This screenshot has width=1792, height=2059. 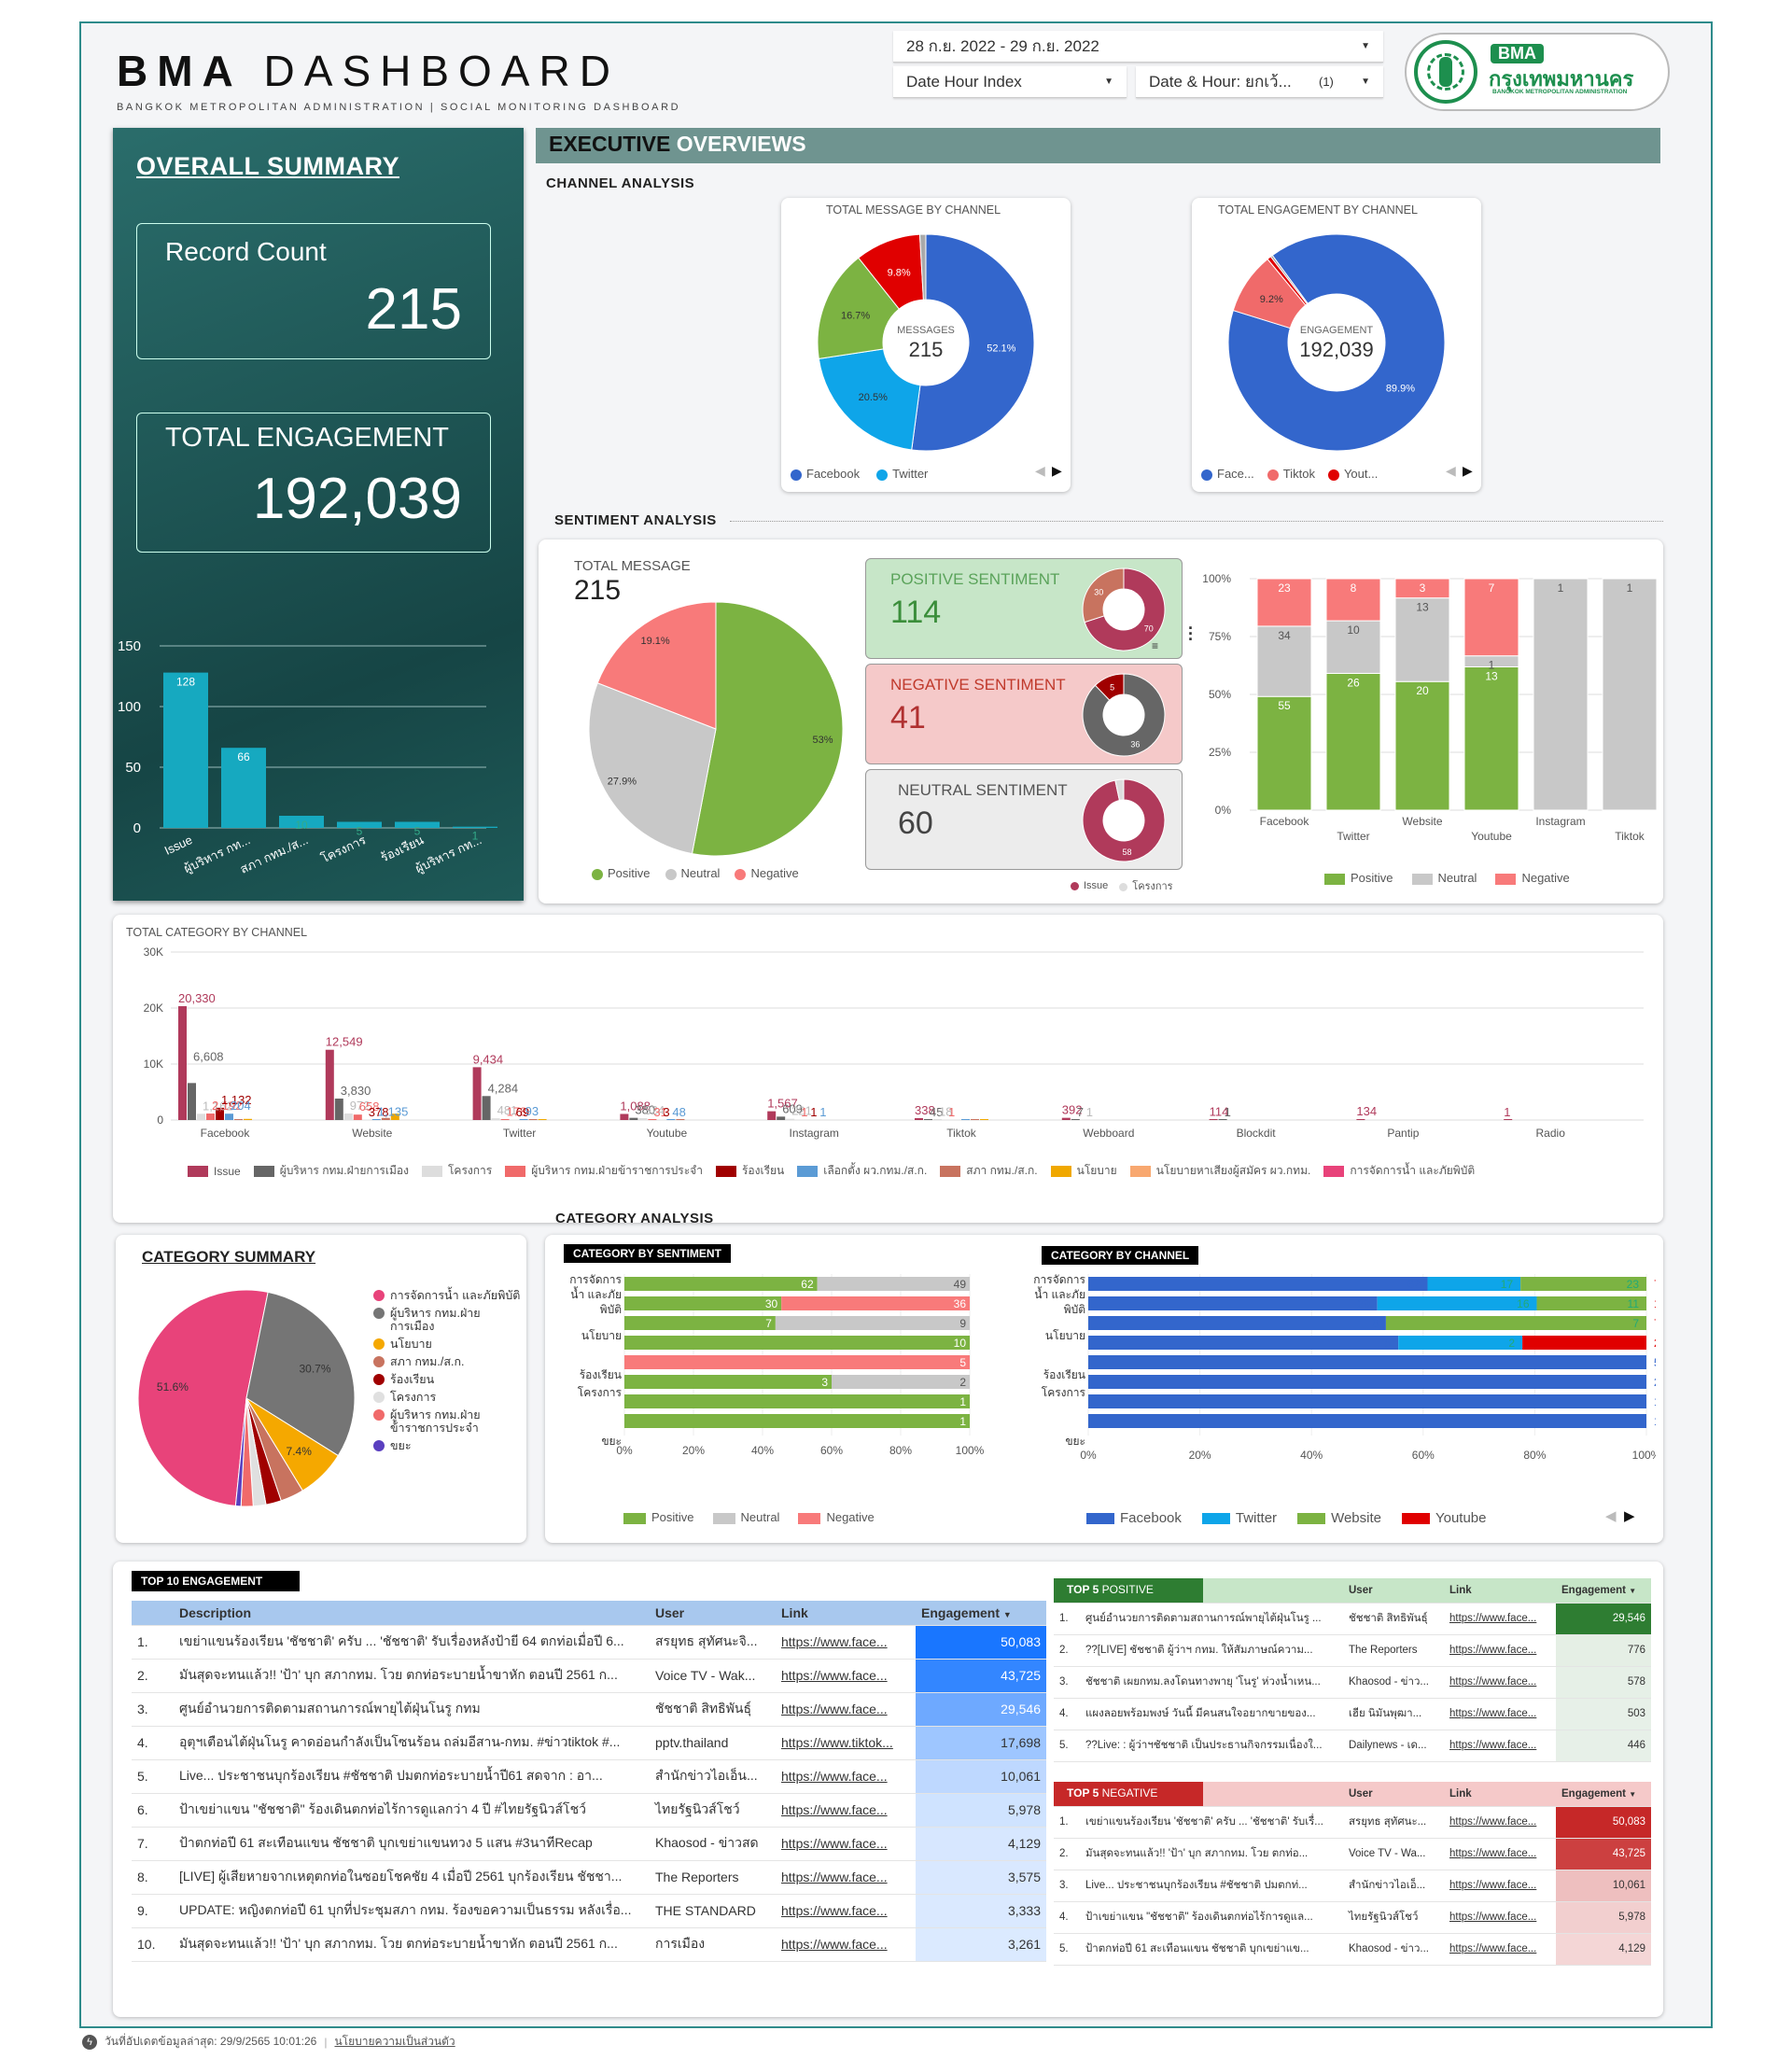 What do you see at coordinates (1532, 878) in the screenshot?
I see `legend-negative: Negative` at bounding box center [1532, 878].